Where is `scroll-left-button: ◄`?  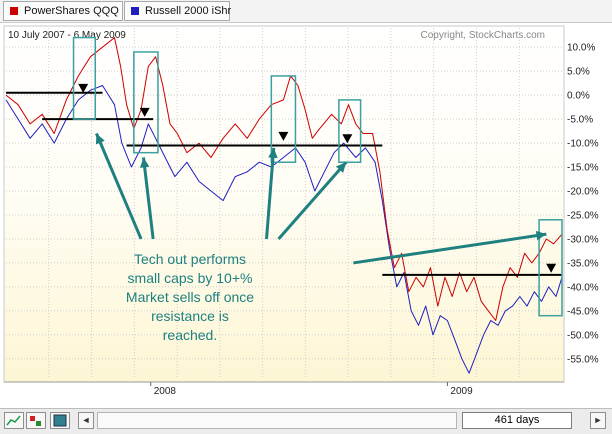 scroll-left-button: ◄ is located at coordinates (86, 420).